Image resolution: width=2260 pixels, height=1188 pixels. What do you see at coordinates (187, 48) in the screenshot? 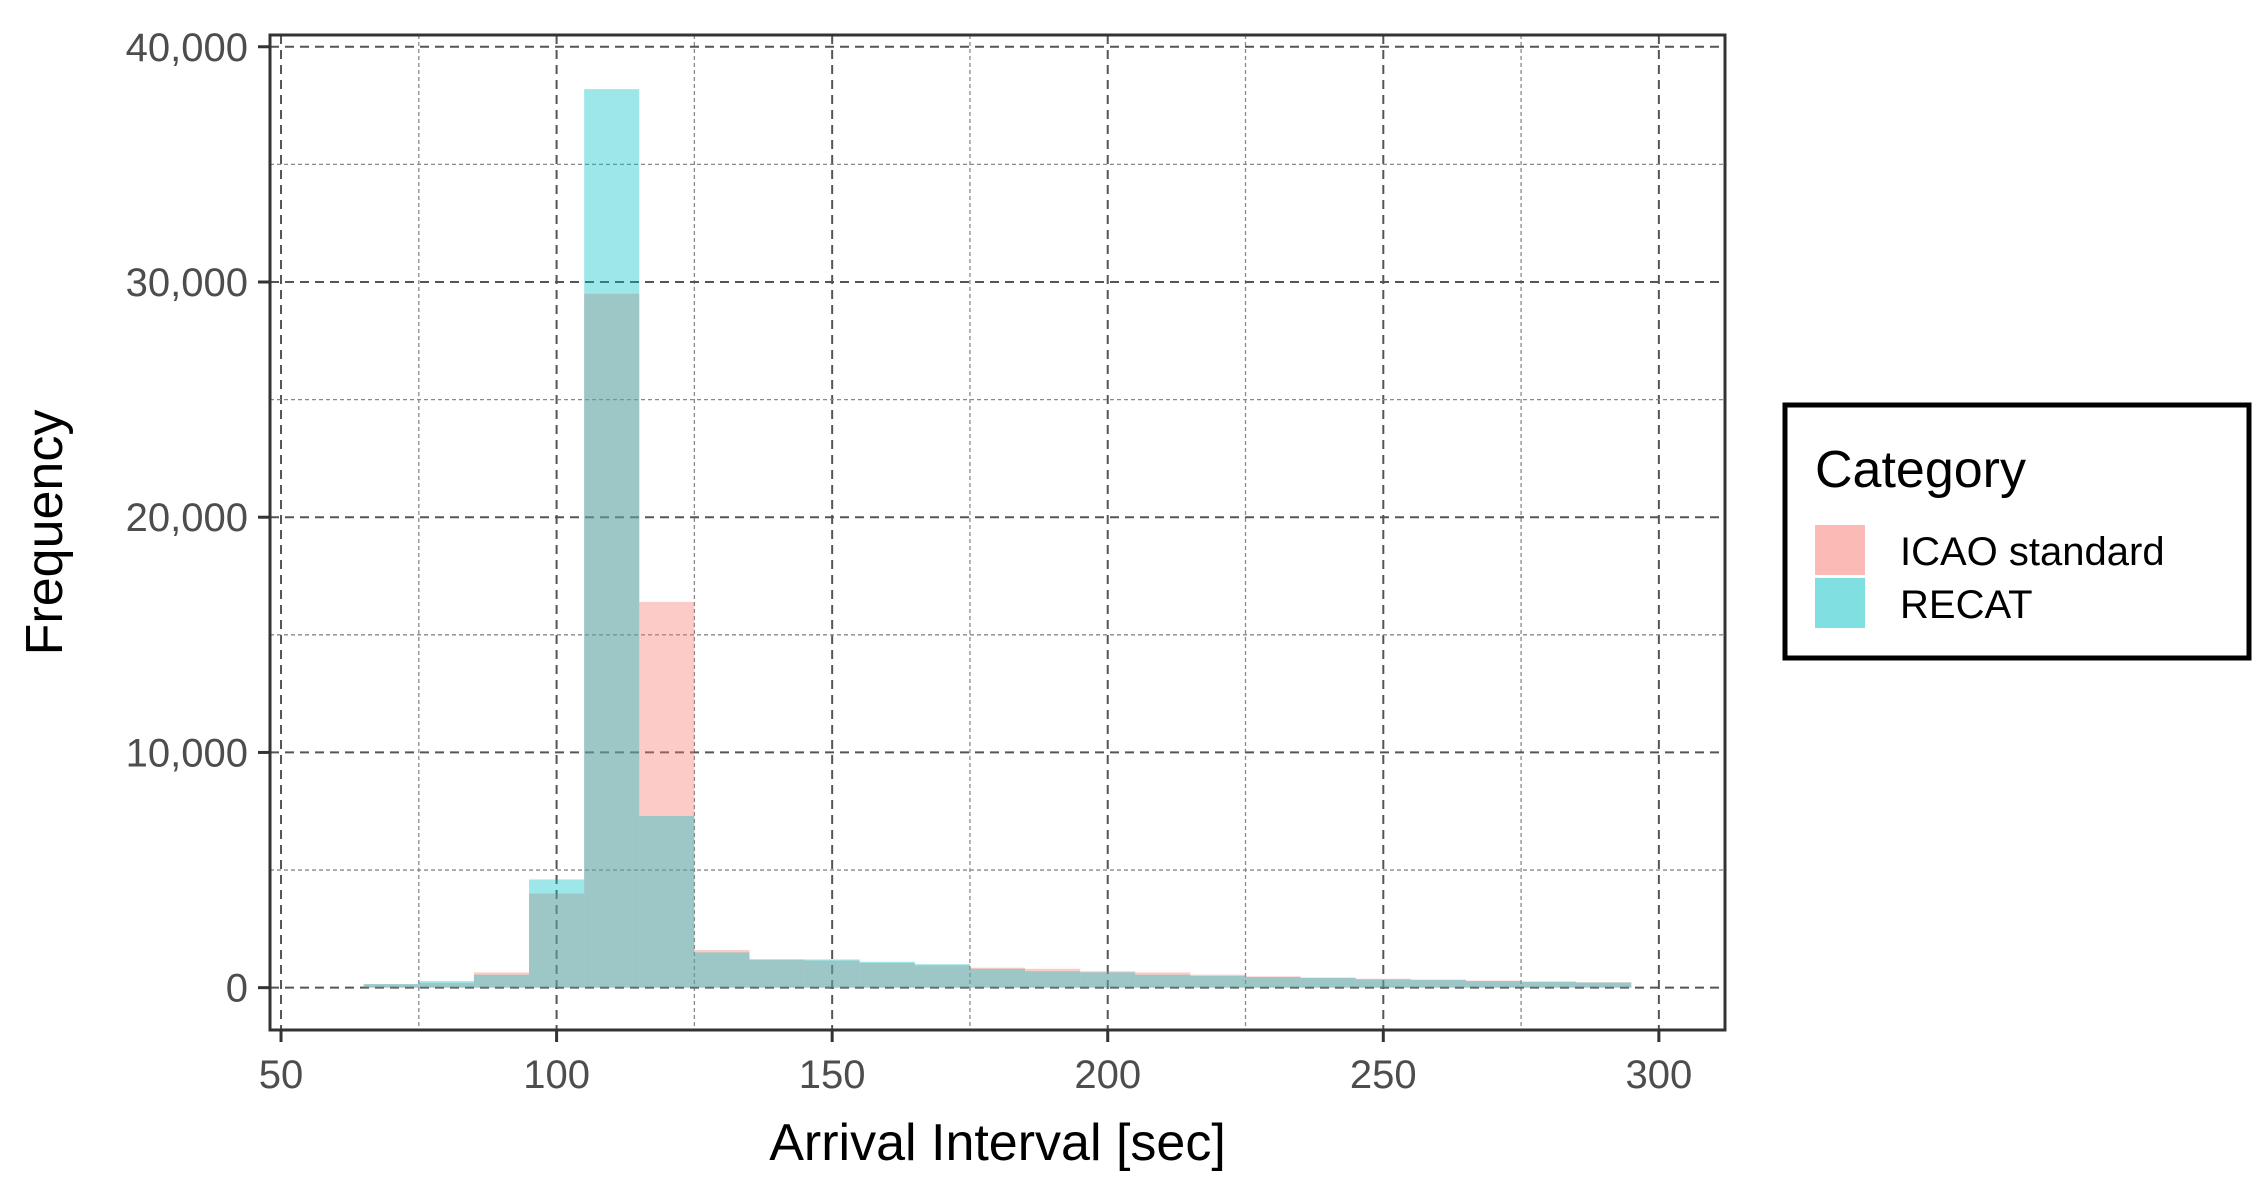
I see `y-tick-label: 40,000` at bounding box center [187, 48].